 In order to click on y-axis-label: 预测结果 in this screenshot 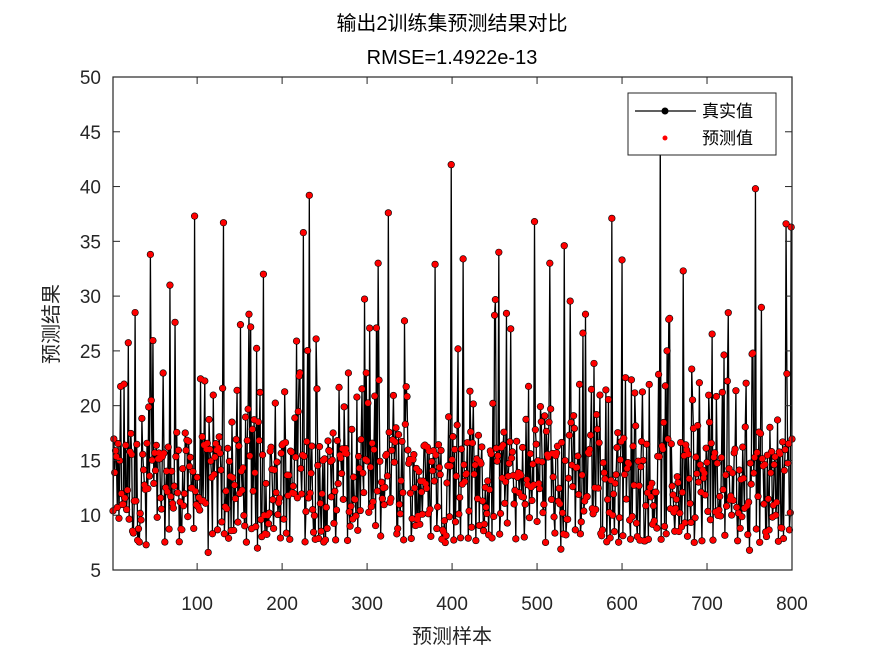, I will do `click(51, 324)`.